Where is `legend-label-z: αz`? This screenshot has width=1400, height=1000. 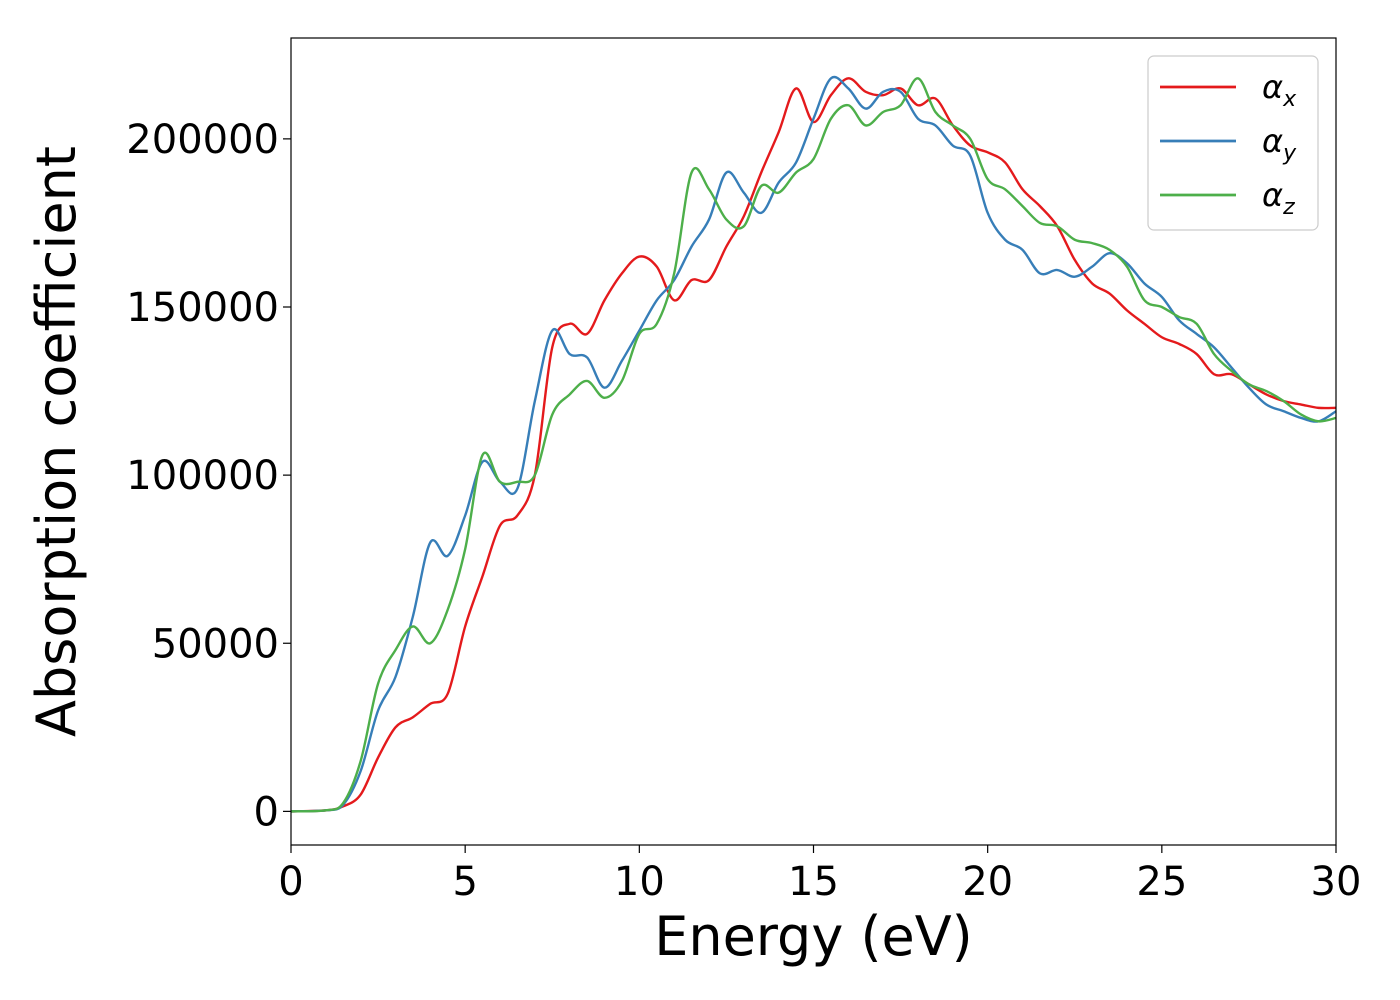
legend-label-z: αz is located at coordinates (1278, 198).